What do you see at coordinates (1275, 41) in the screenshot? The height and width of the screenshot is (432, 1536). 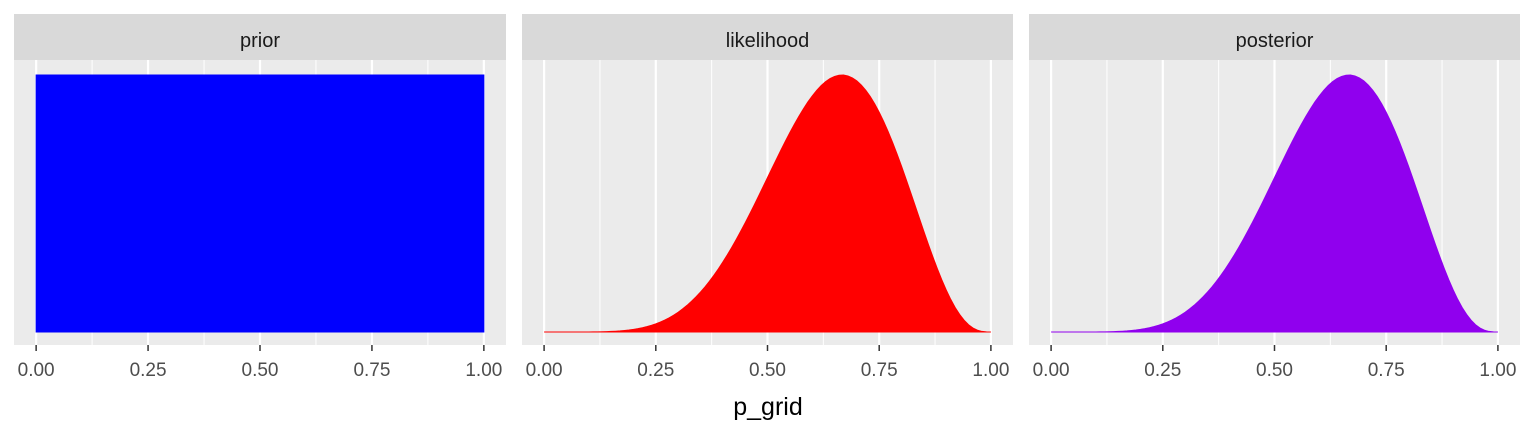 I see `facet-strip-label: posterior` at bounding box center [1275, 41].